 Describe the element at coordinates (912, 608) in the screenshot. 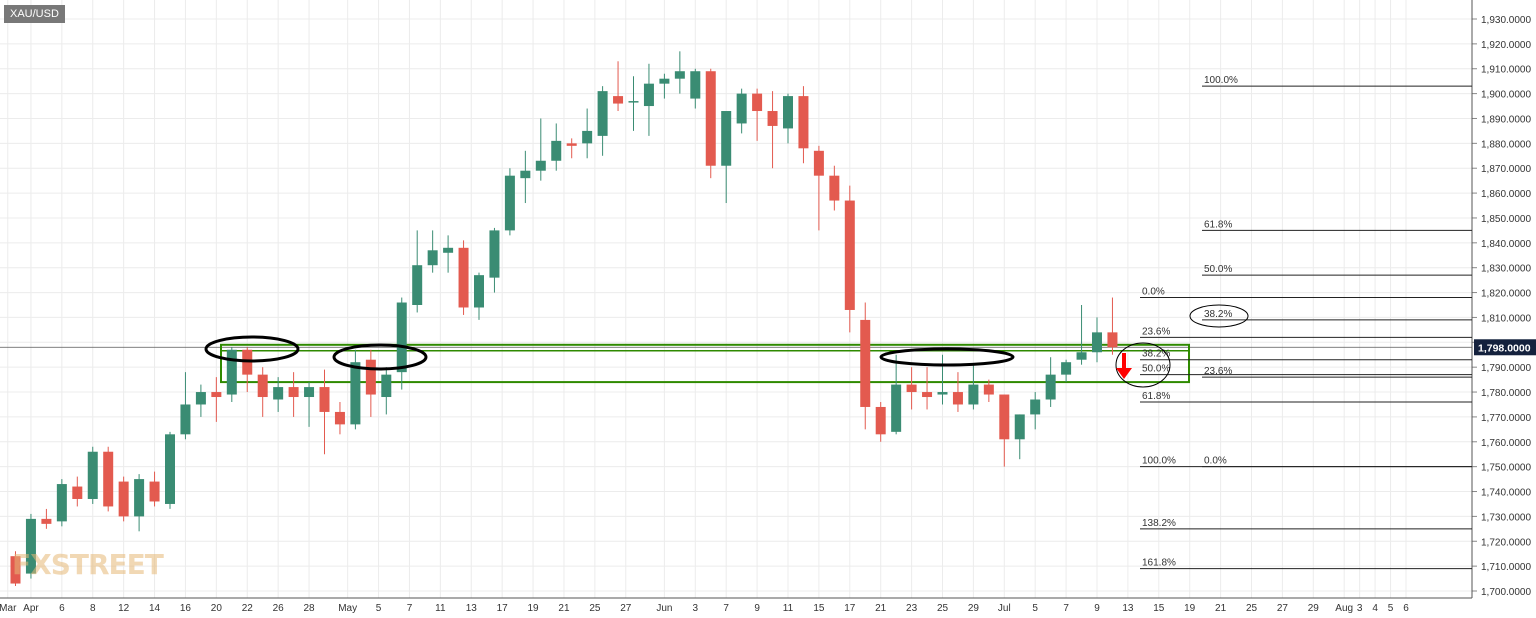

I see `x-tick-label: 23` at that location.